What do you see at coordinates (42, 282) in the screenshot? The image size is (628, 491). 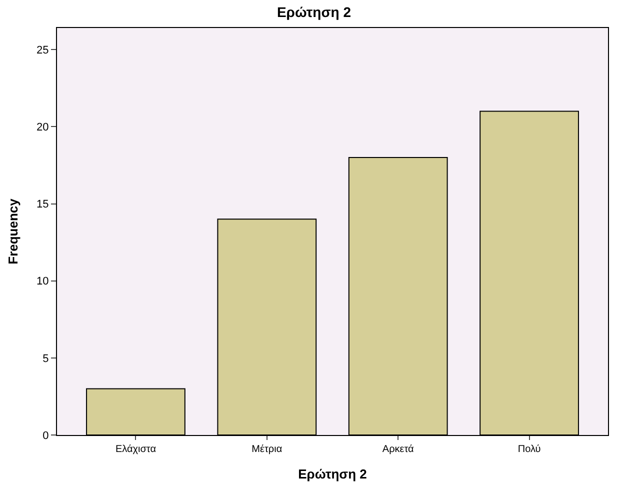 I see `y-tick-label: 10` at bounding box center [42, 282].